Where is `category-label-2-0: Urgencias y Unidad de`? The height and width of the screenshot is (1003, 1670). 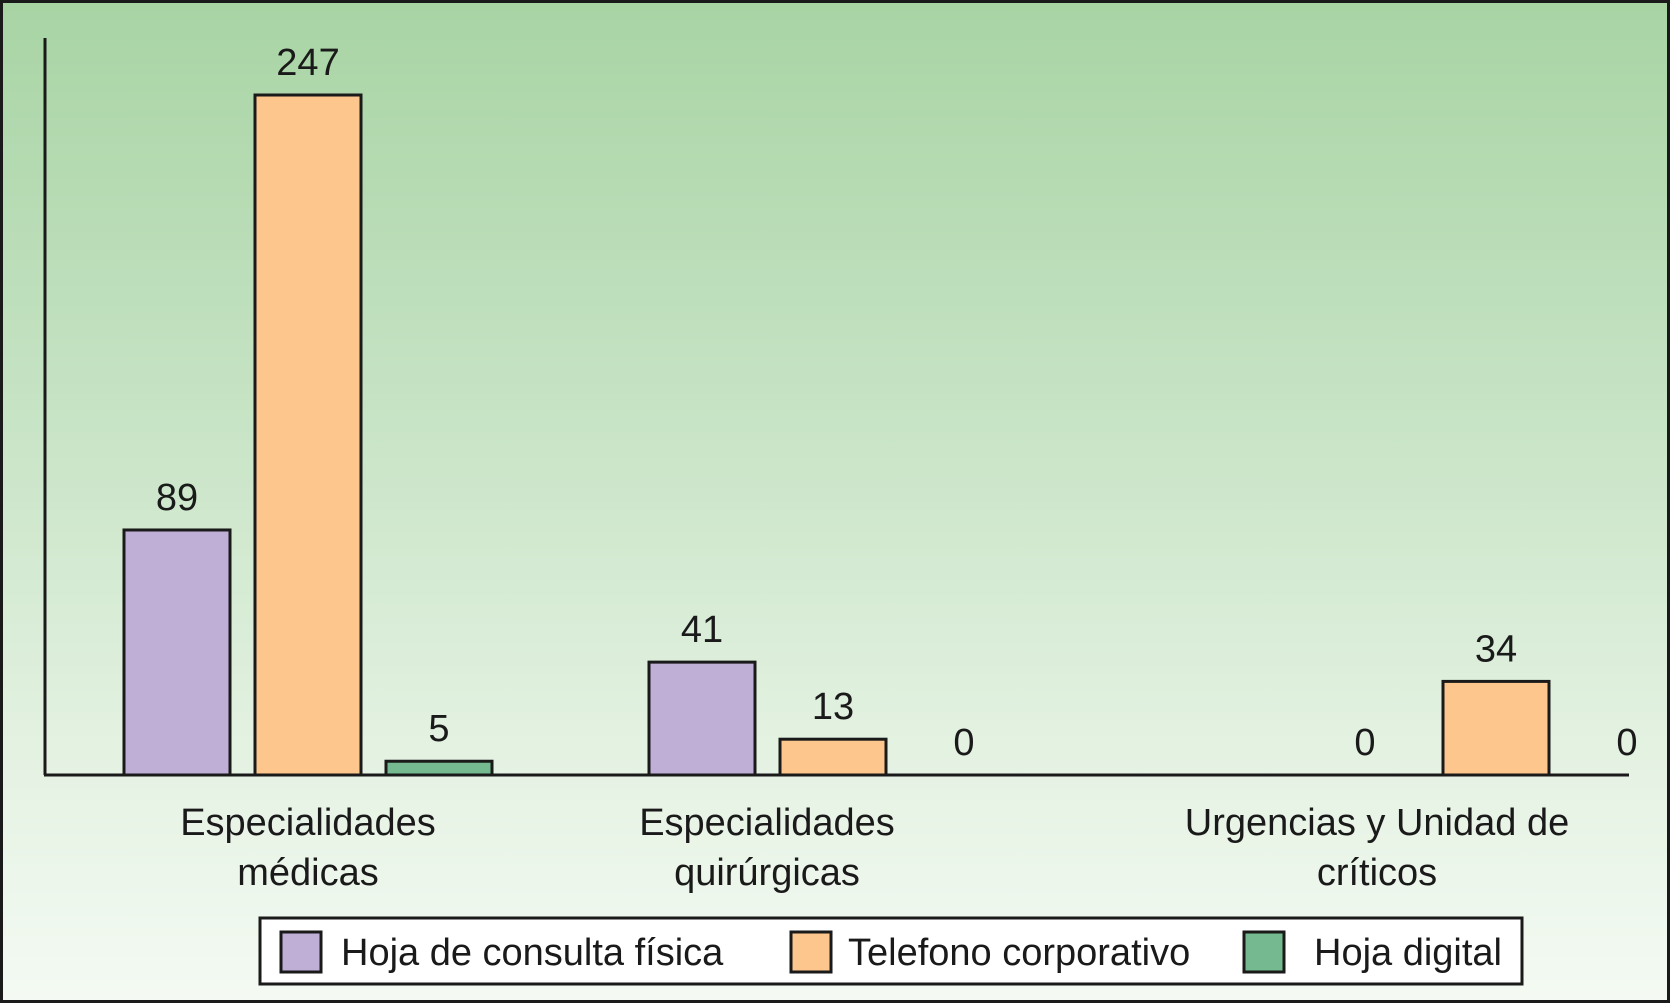 category-label-2-0: Urgencias y Unidad de is located at coordinates (1377, 823).